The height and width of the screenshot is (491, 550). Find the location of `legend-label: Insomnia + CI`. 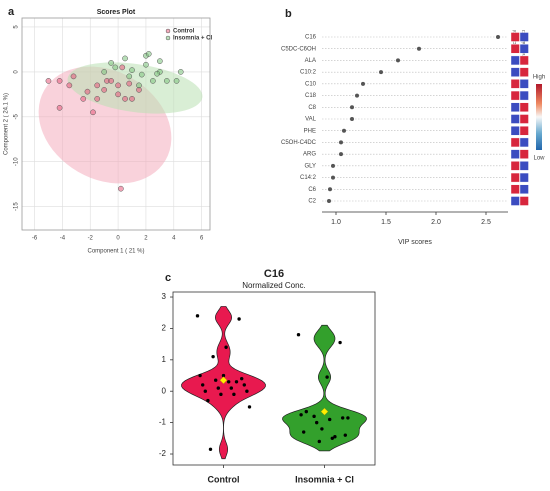

legend-label: Insomnia + CI is located at coordinates (193, 39).